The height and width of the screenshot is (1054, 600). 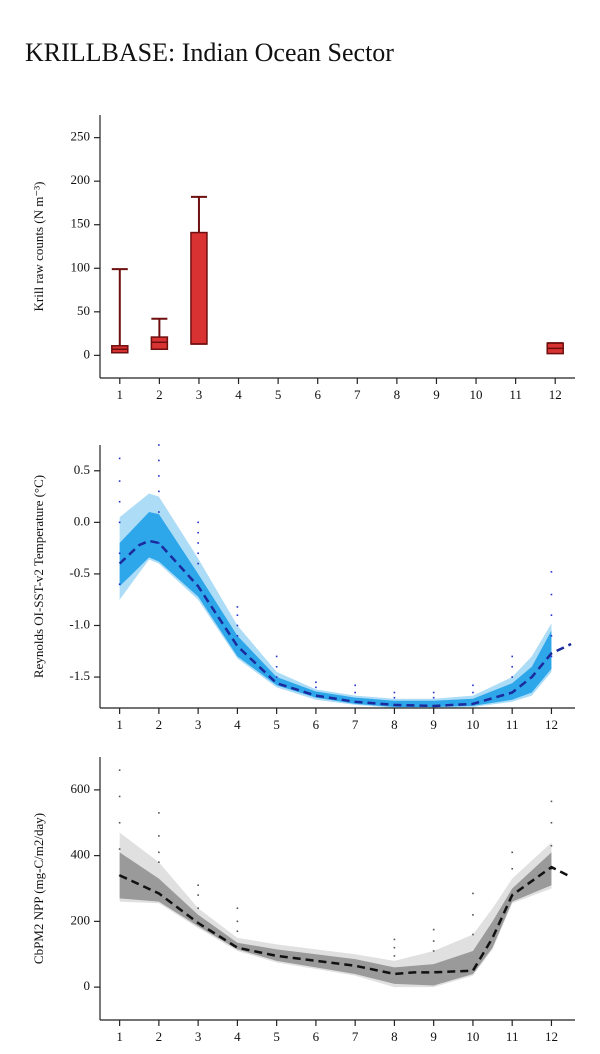 What do you see at coordinates (82, 520) in the screenshot?
I see `y-tick-label: 0.0` at bounding box center [82, 520].